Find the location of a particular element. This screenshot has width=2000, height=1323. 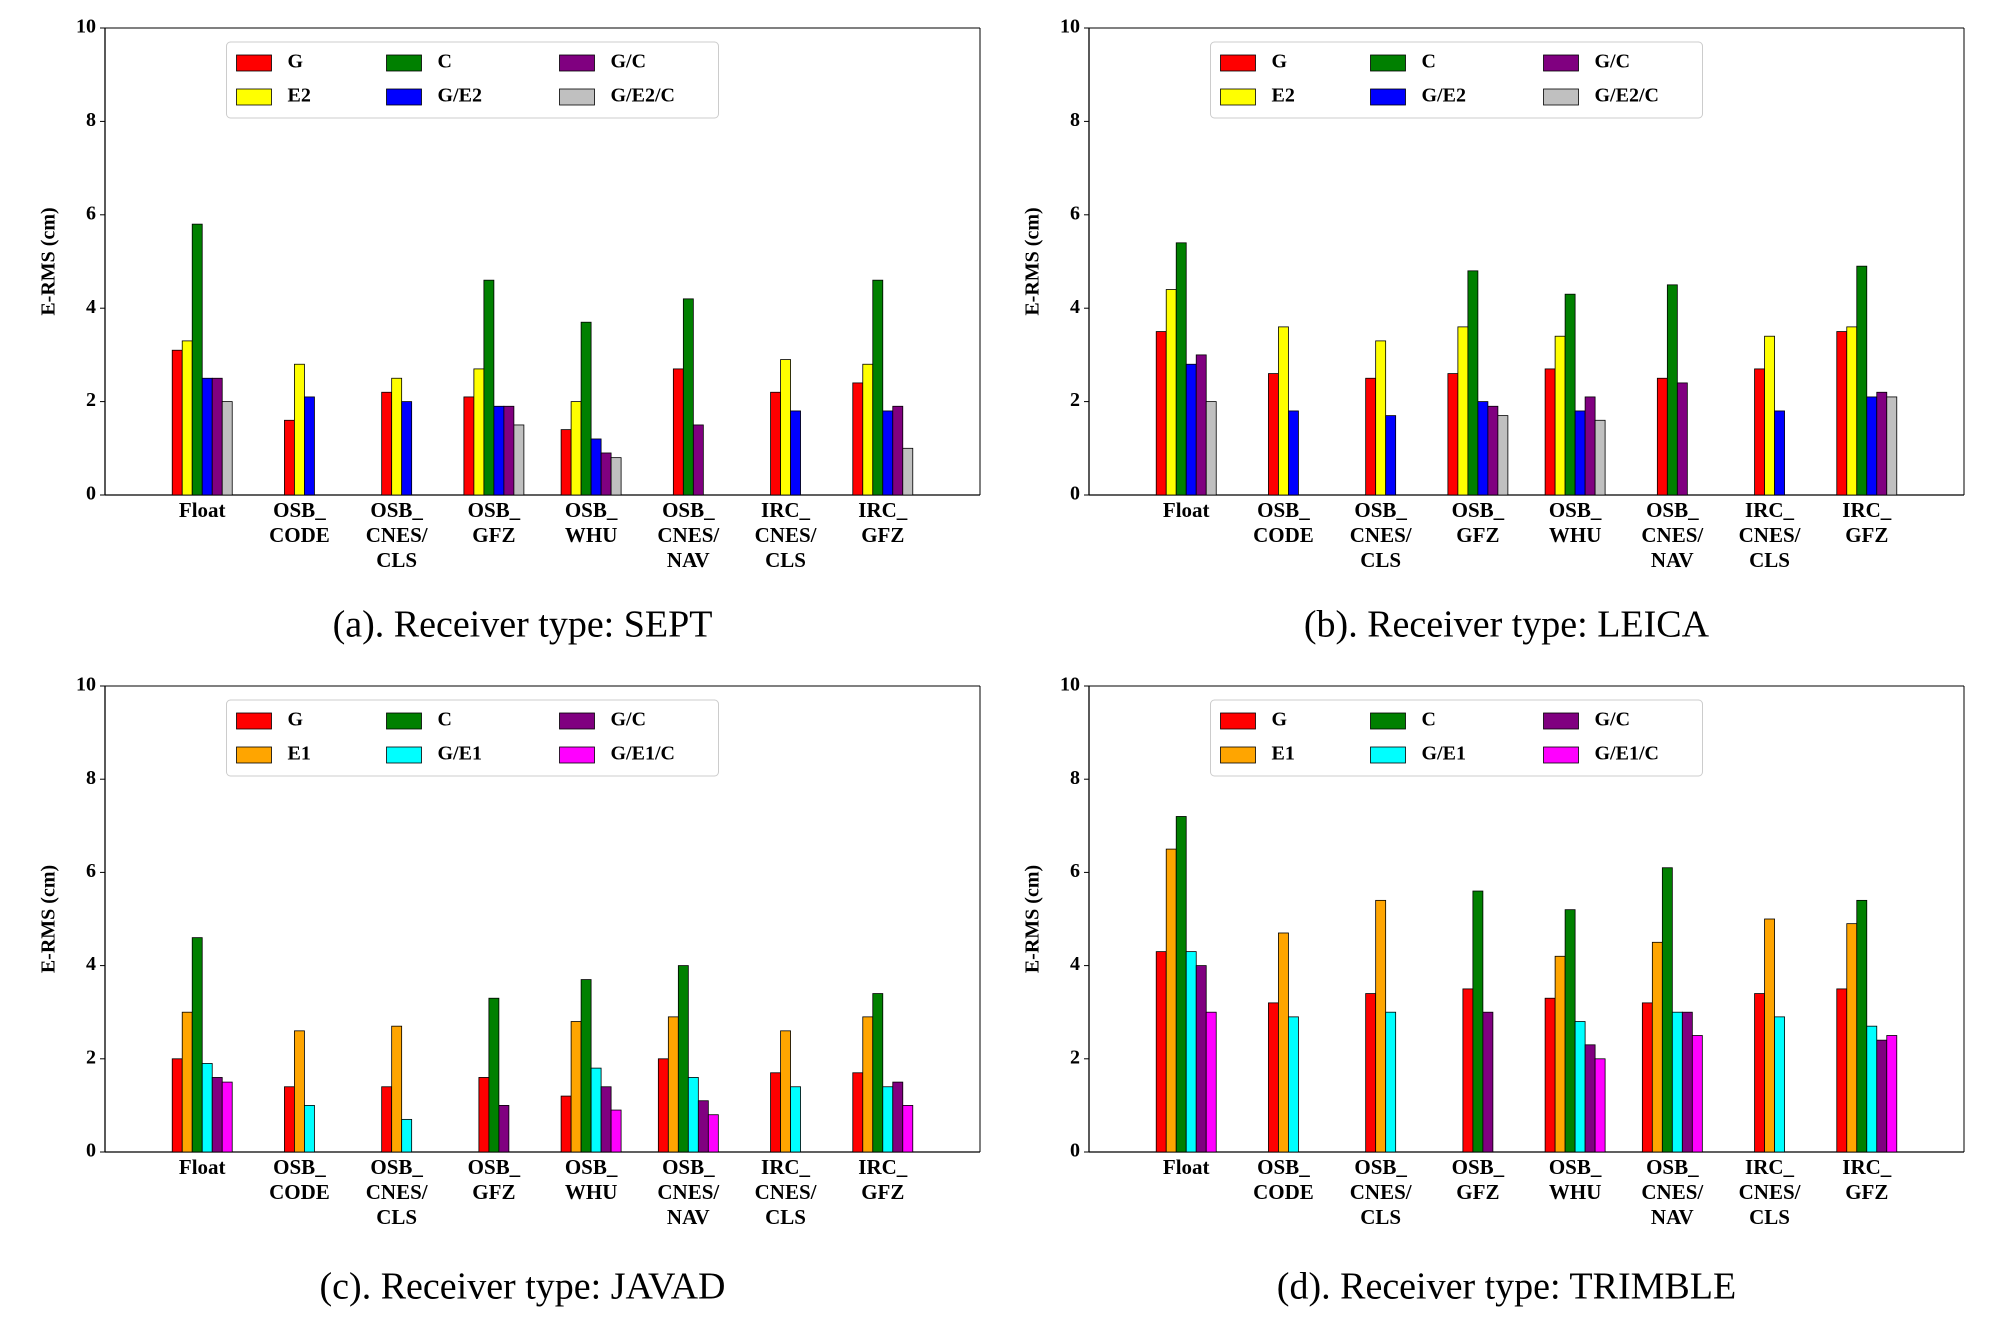

x-tick-label: IRC_ GFZ is located at coordinates (883, 522).